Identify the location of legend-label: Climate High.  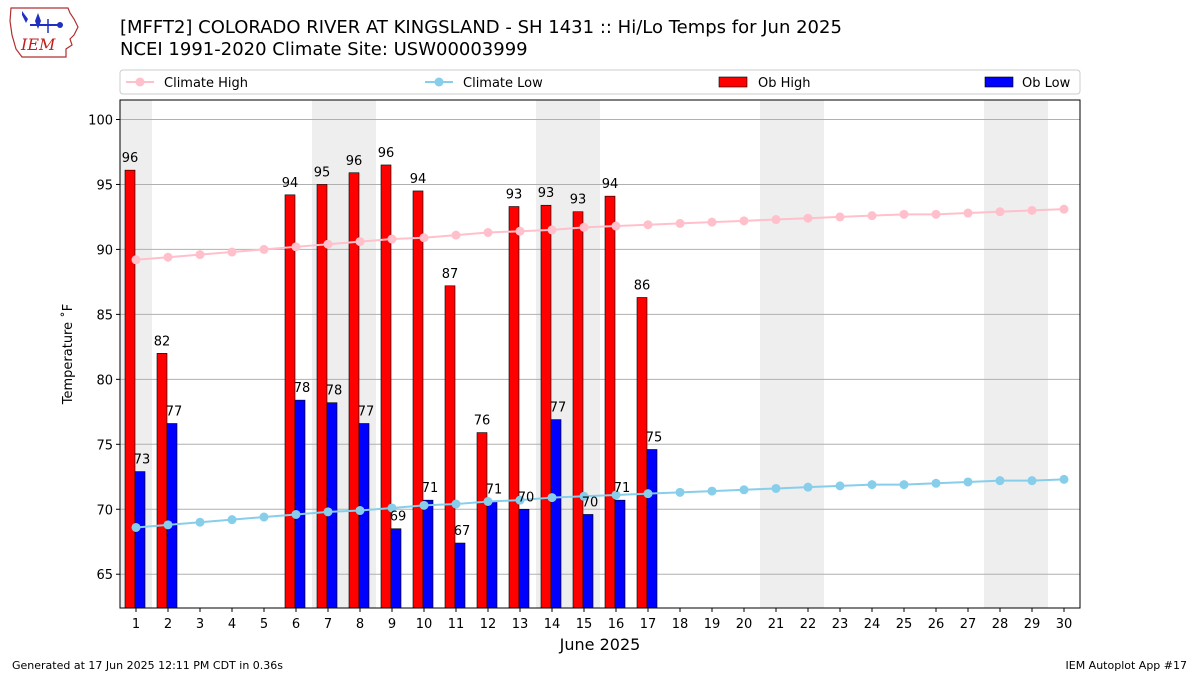
(206, 83).